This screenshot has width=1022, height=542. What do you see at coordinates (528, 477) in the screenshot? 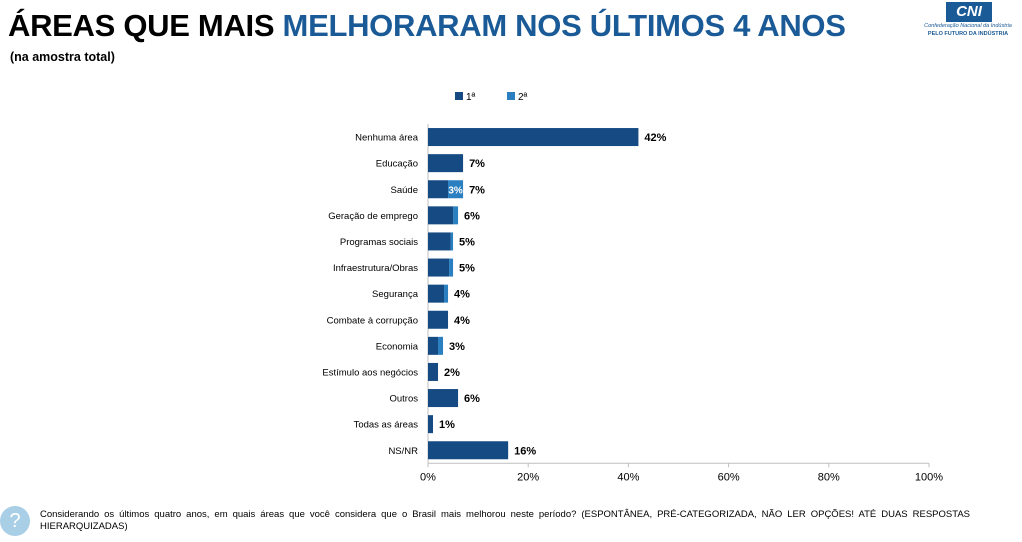
I see `x-tick-label: 20%` at bounding box center [528, 477].